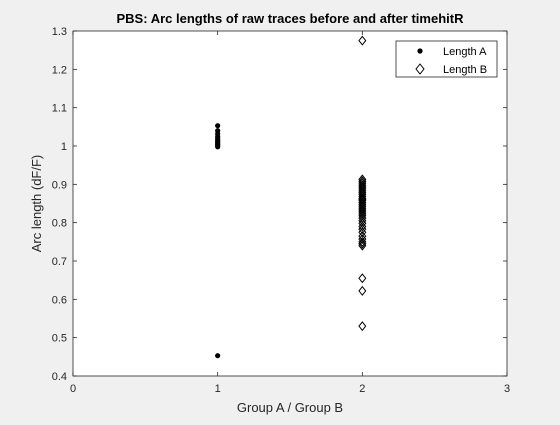 The height and width of the screenshot is (425, 560). Describe the element at coordinates (59, 300) in the screenshot. I see `y-tick-label: 0.6` at that location.